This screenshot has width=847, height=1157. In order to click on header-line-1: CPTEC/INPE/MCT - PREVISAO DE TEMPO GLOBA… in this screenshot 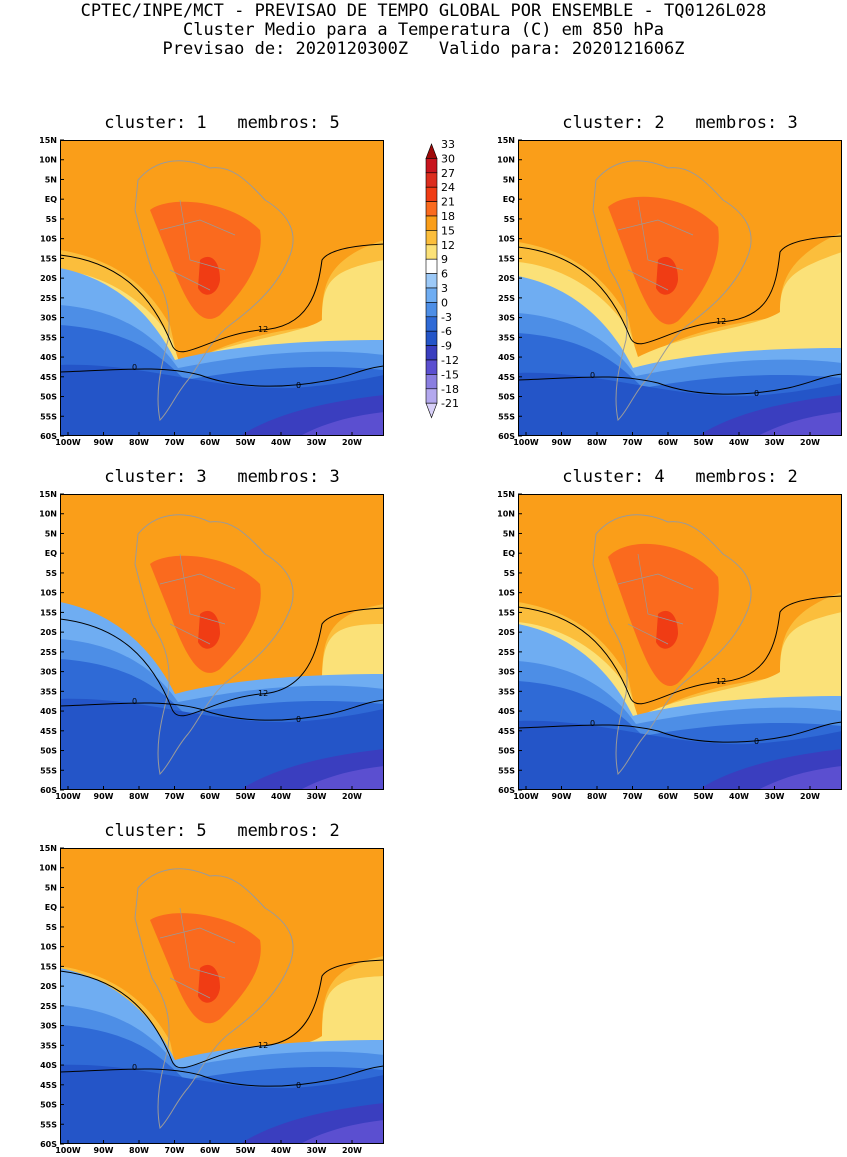, I will do `click(423, 11)`.